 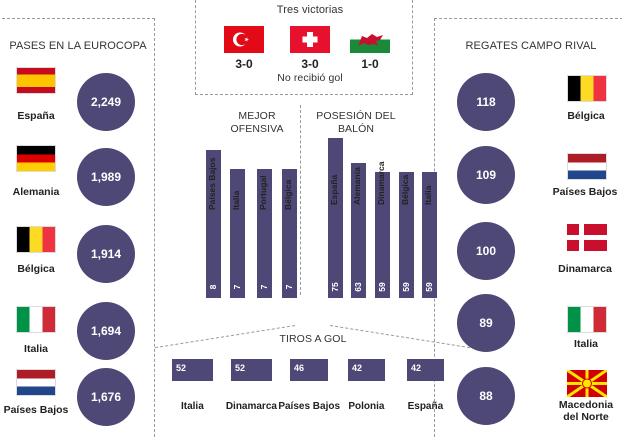 What do you see at coordinates (78, 46) in the screenshot?
I see `passes-title: PASES EN LA EUROCOPA` at bounding box center [78, 46].